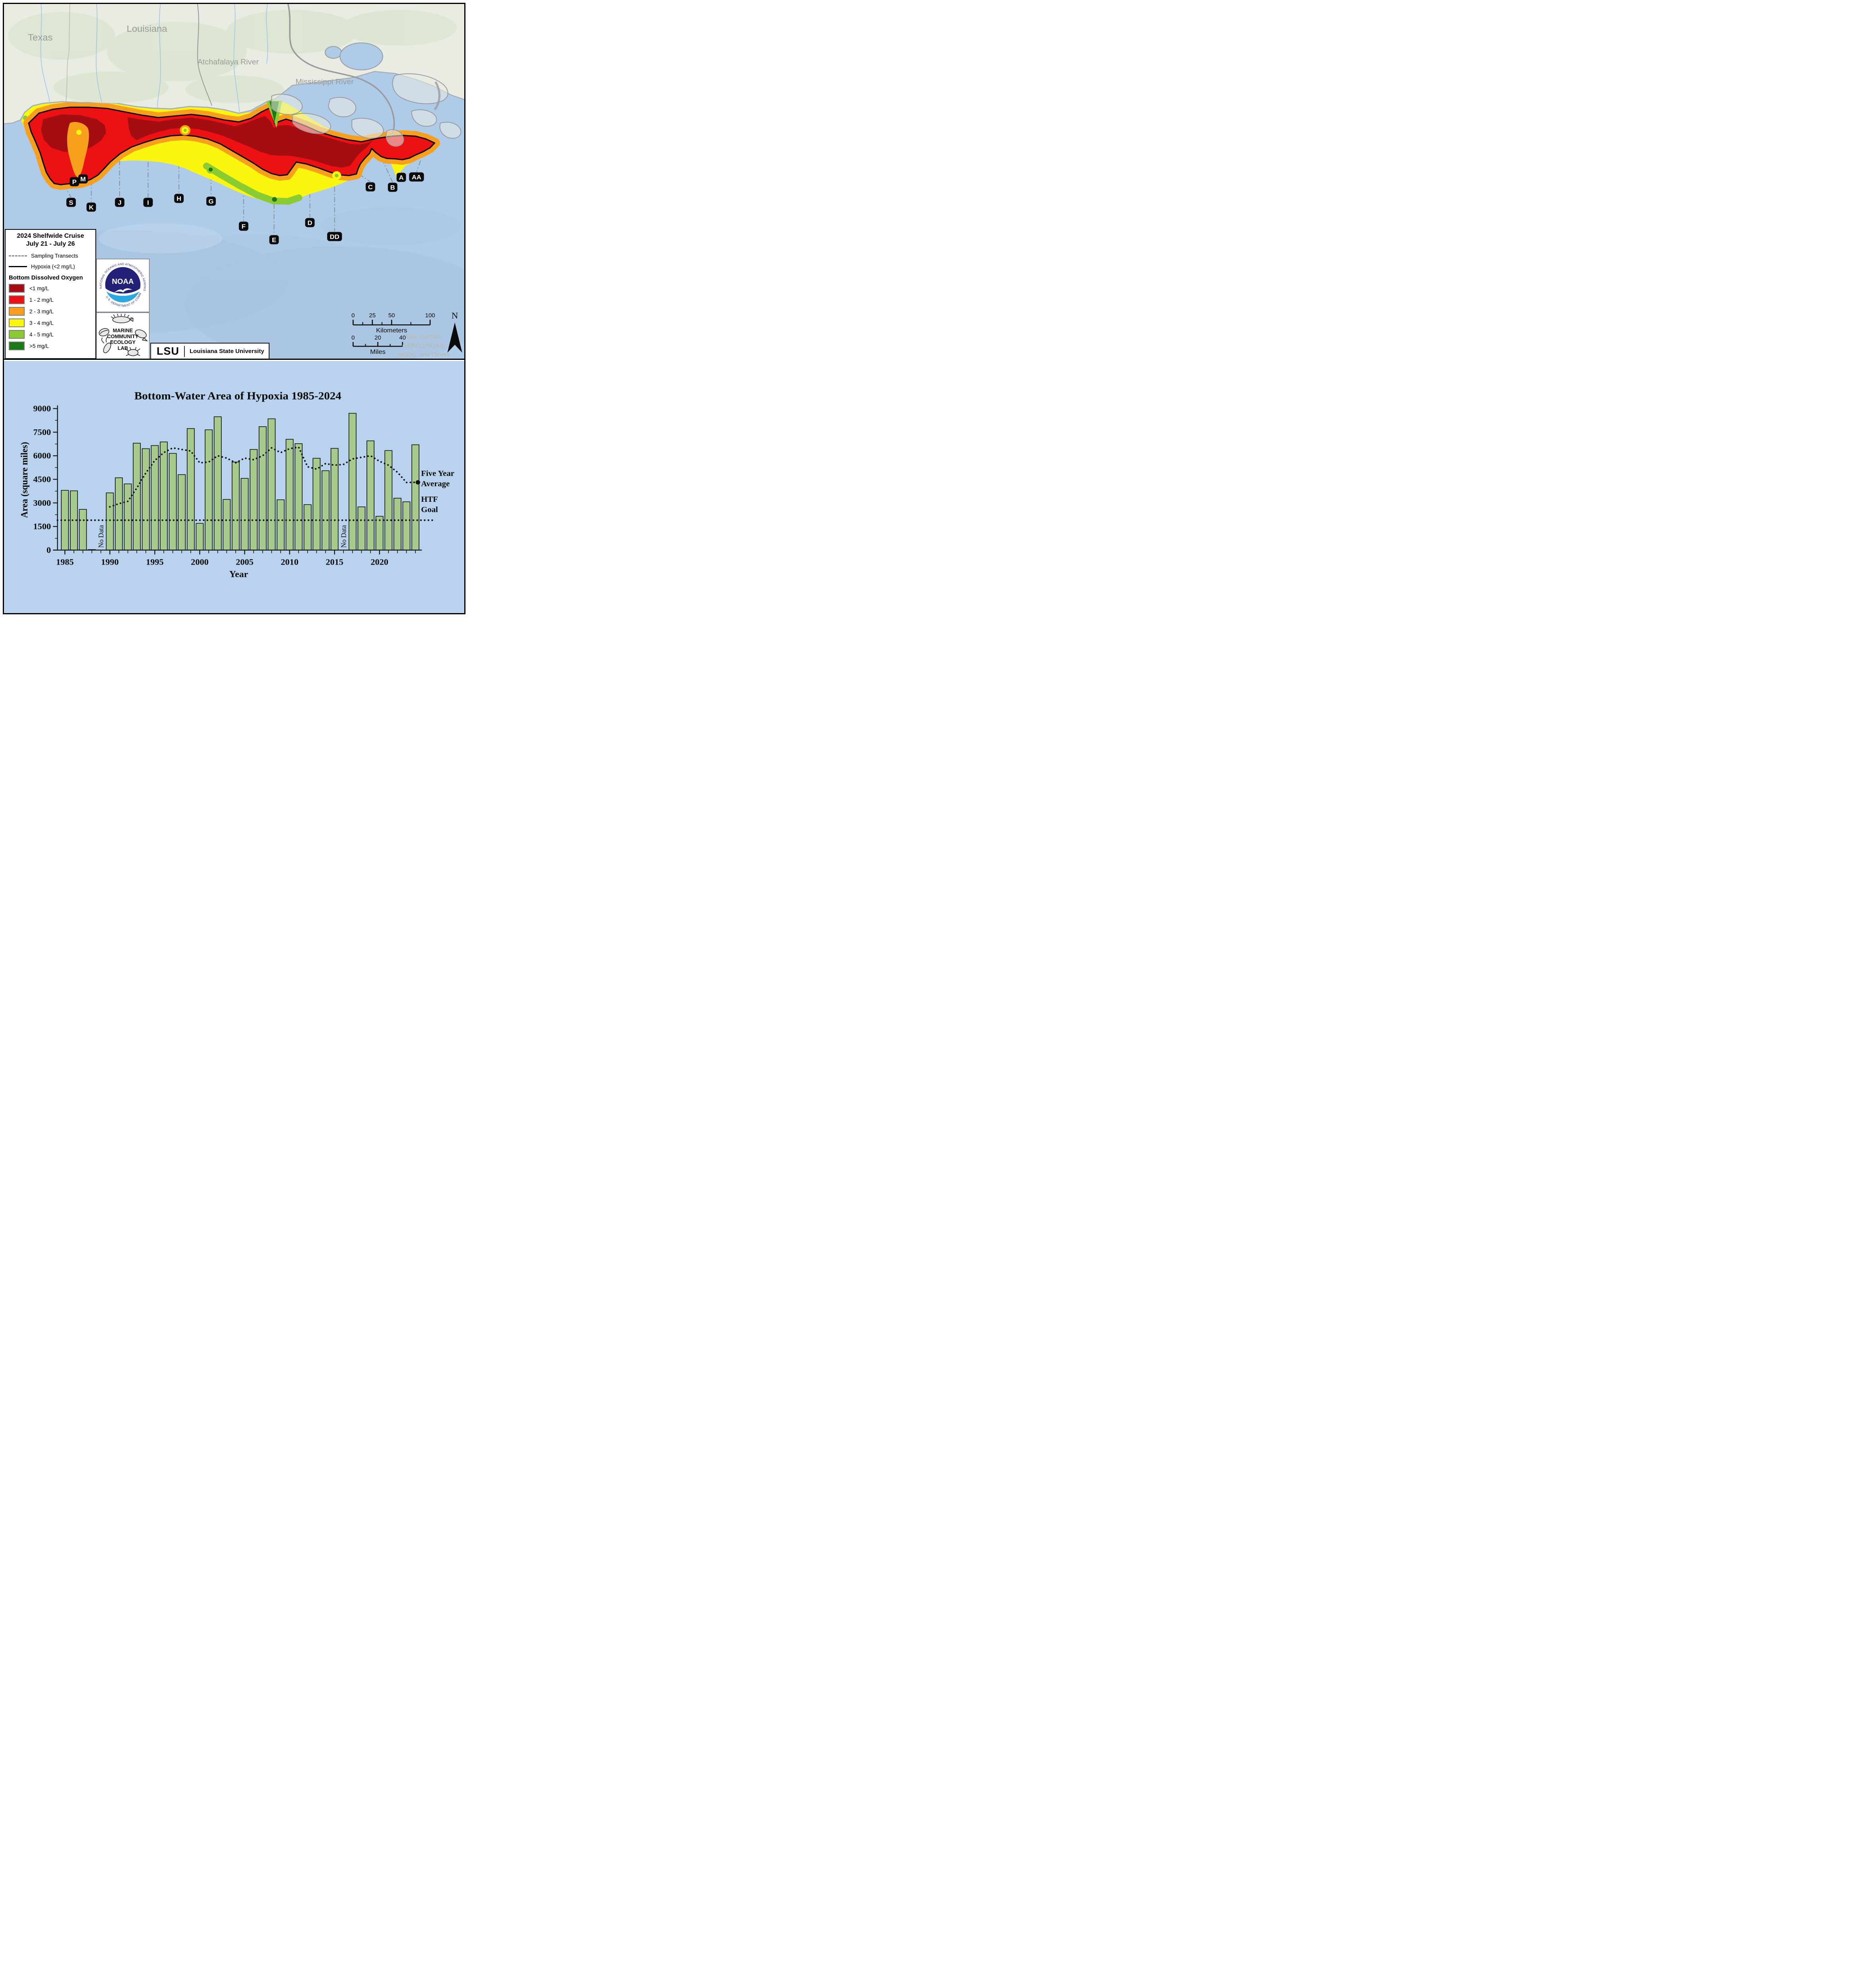  What do you see at coordinates (334, 499) in the screenshot?
I see `bar-2015` at bounding box center [334, 499].